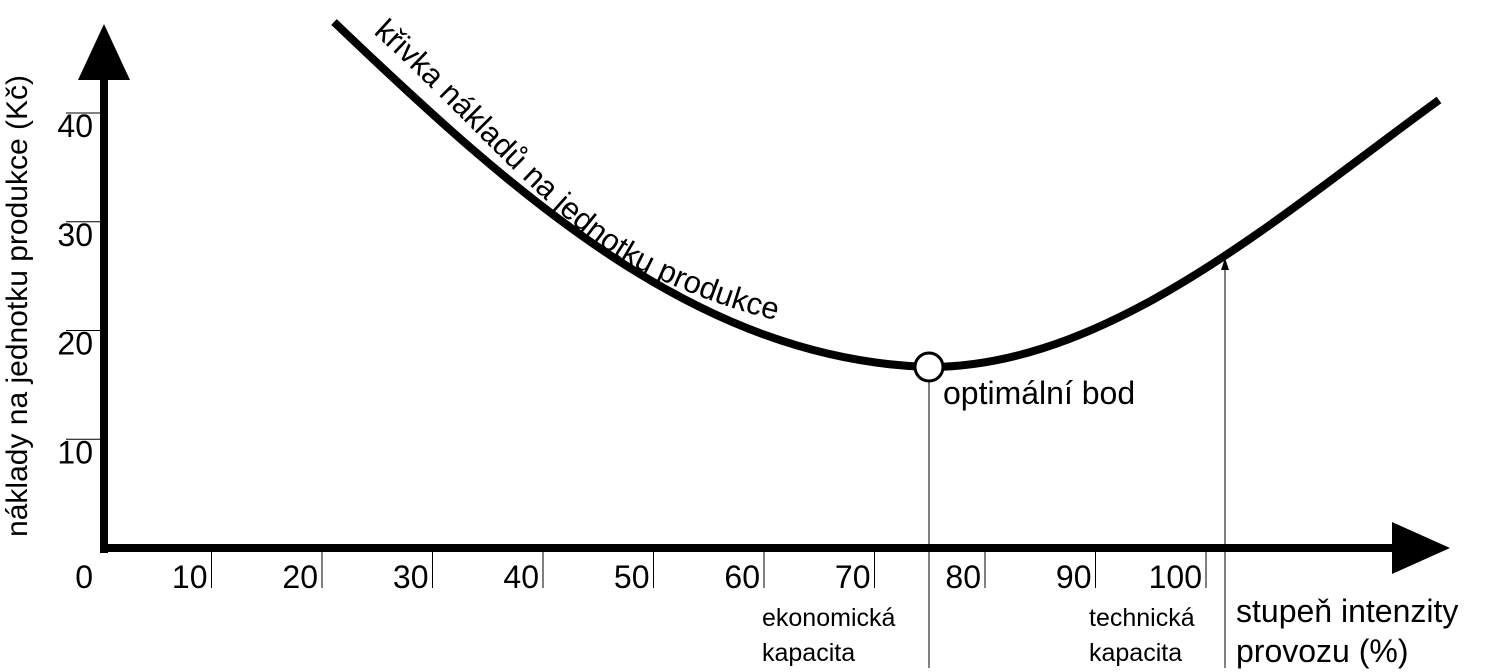 This screenshot has height=672, width=1496. What do you see at coordinates (190, 577) in the screenshot?
I see `x-tick-label: 10` at bounding box center [190, 577].